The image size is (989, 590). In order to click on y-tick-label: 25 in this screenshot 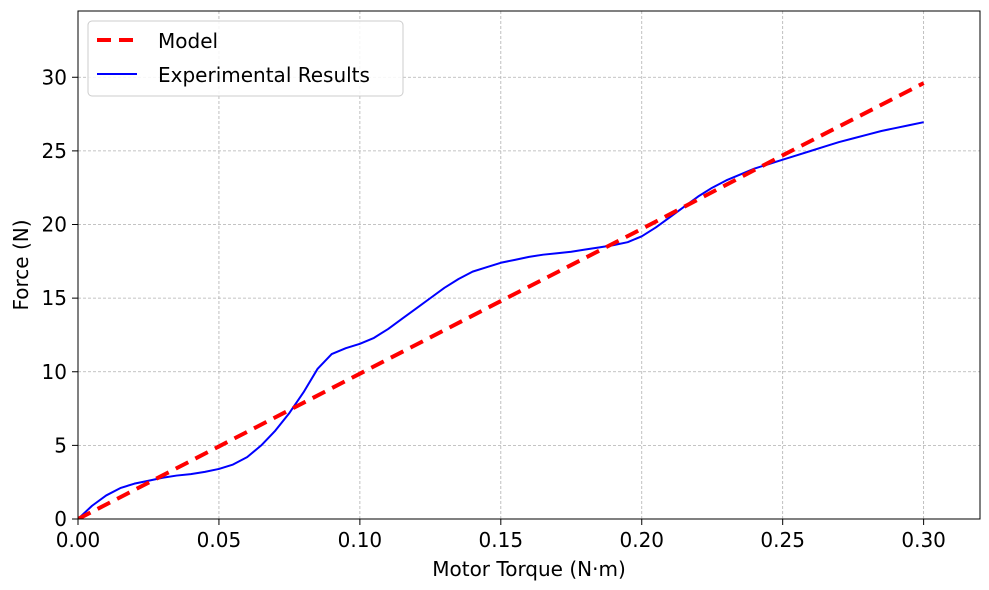, I will do `click(54, 151)`.